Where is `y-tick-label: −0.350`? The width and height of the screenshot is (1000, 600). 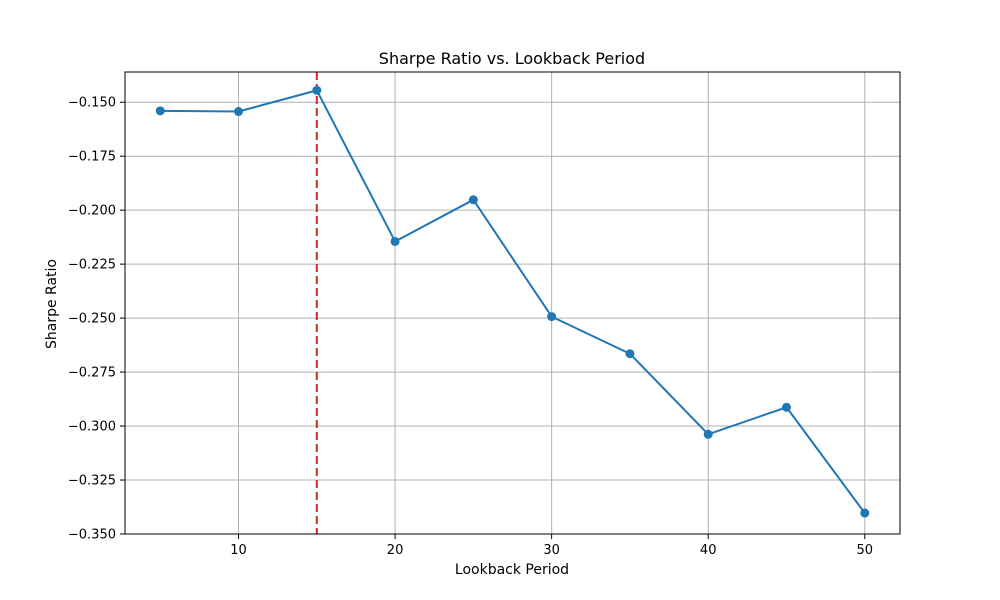 y-tick-label: −0.350 is located at coordinates (92, 535).